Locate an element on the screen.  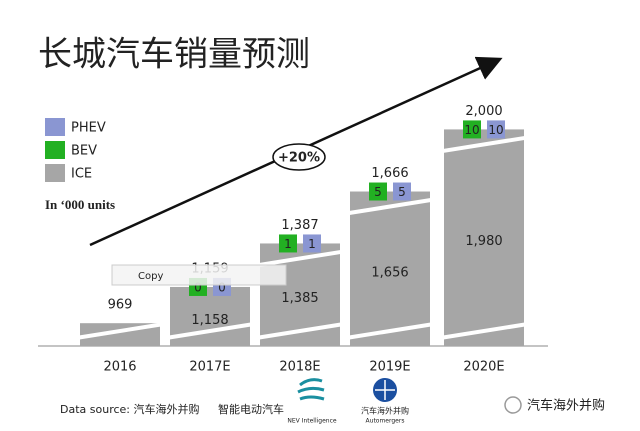
watermark: 汽车海外并购 is located at coordinates (554, 405).